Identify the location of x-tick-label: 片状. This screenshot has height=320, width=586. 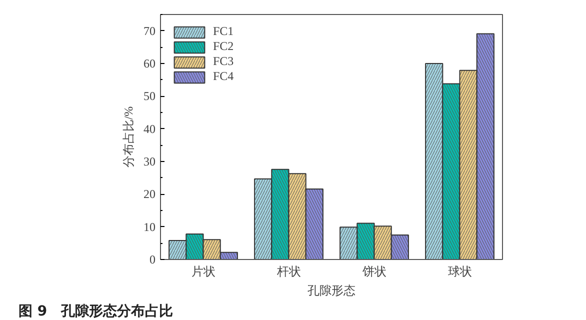
(203, 271).